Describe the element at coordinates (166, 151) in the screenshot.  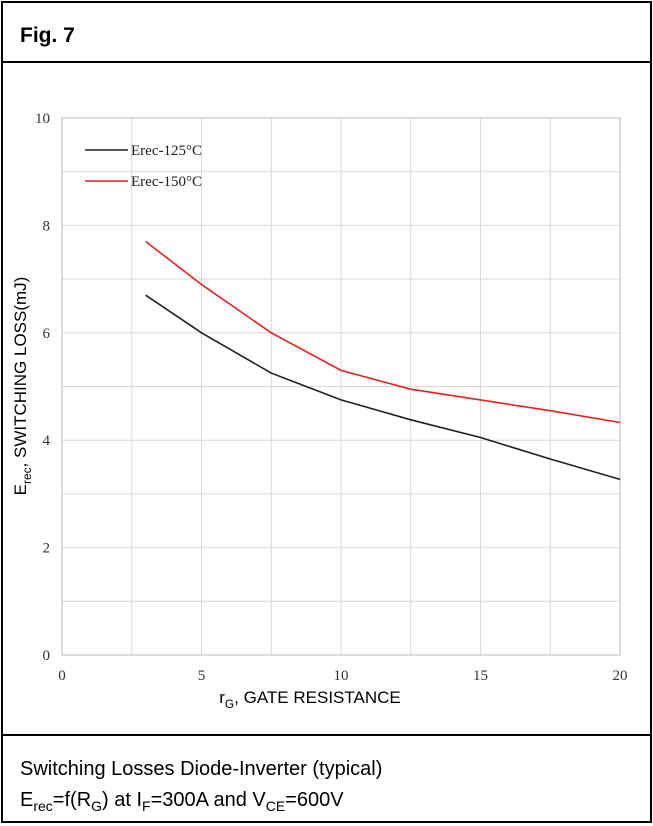
I see `legend-label: Erec-125°C` at that location.